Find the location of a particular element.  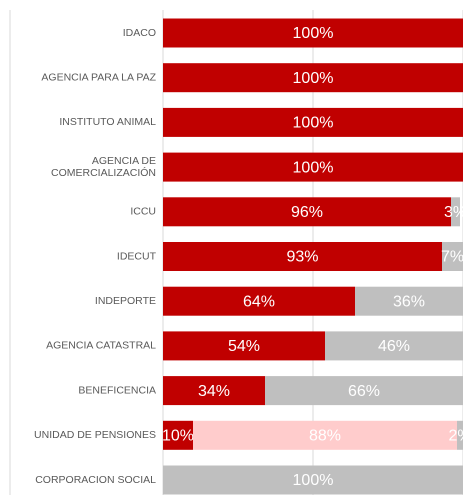

value-label: 54% is located at coordinates (244, 346).